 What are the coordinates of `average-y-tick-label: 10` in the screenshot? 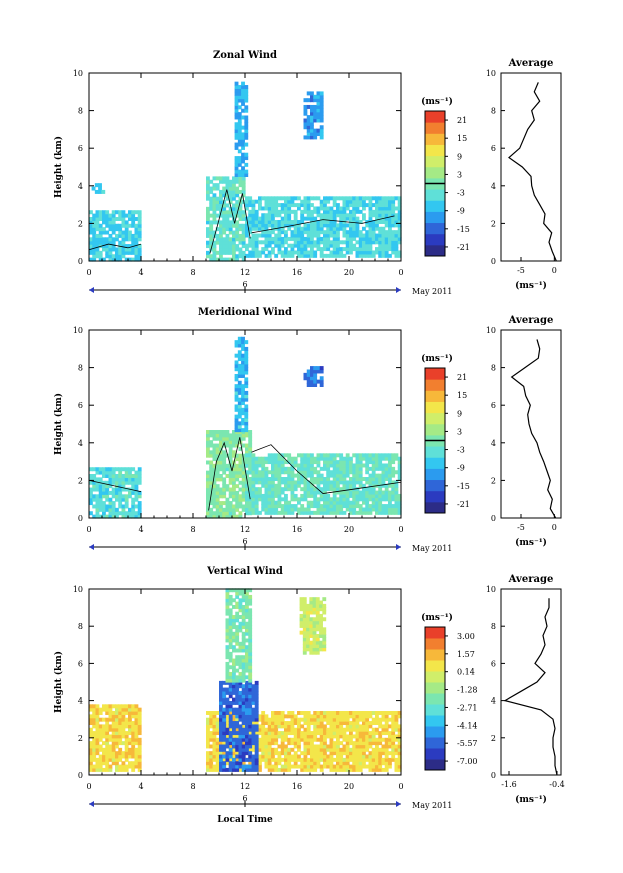 It's located at (491, 73).